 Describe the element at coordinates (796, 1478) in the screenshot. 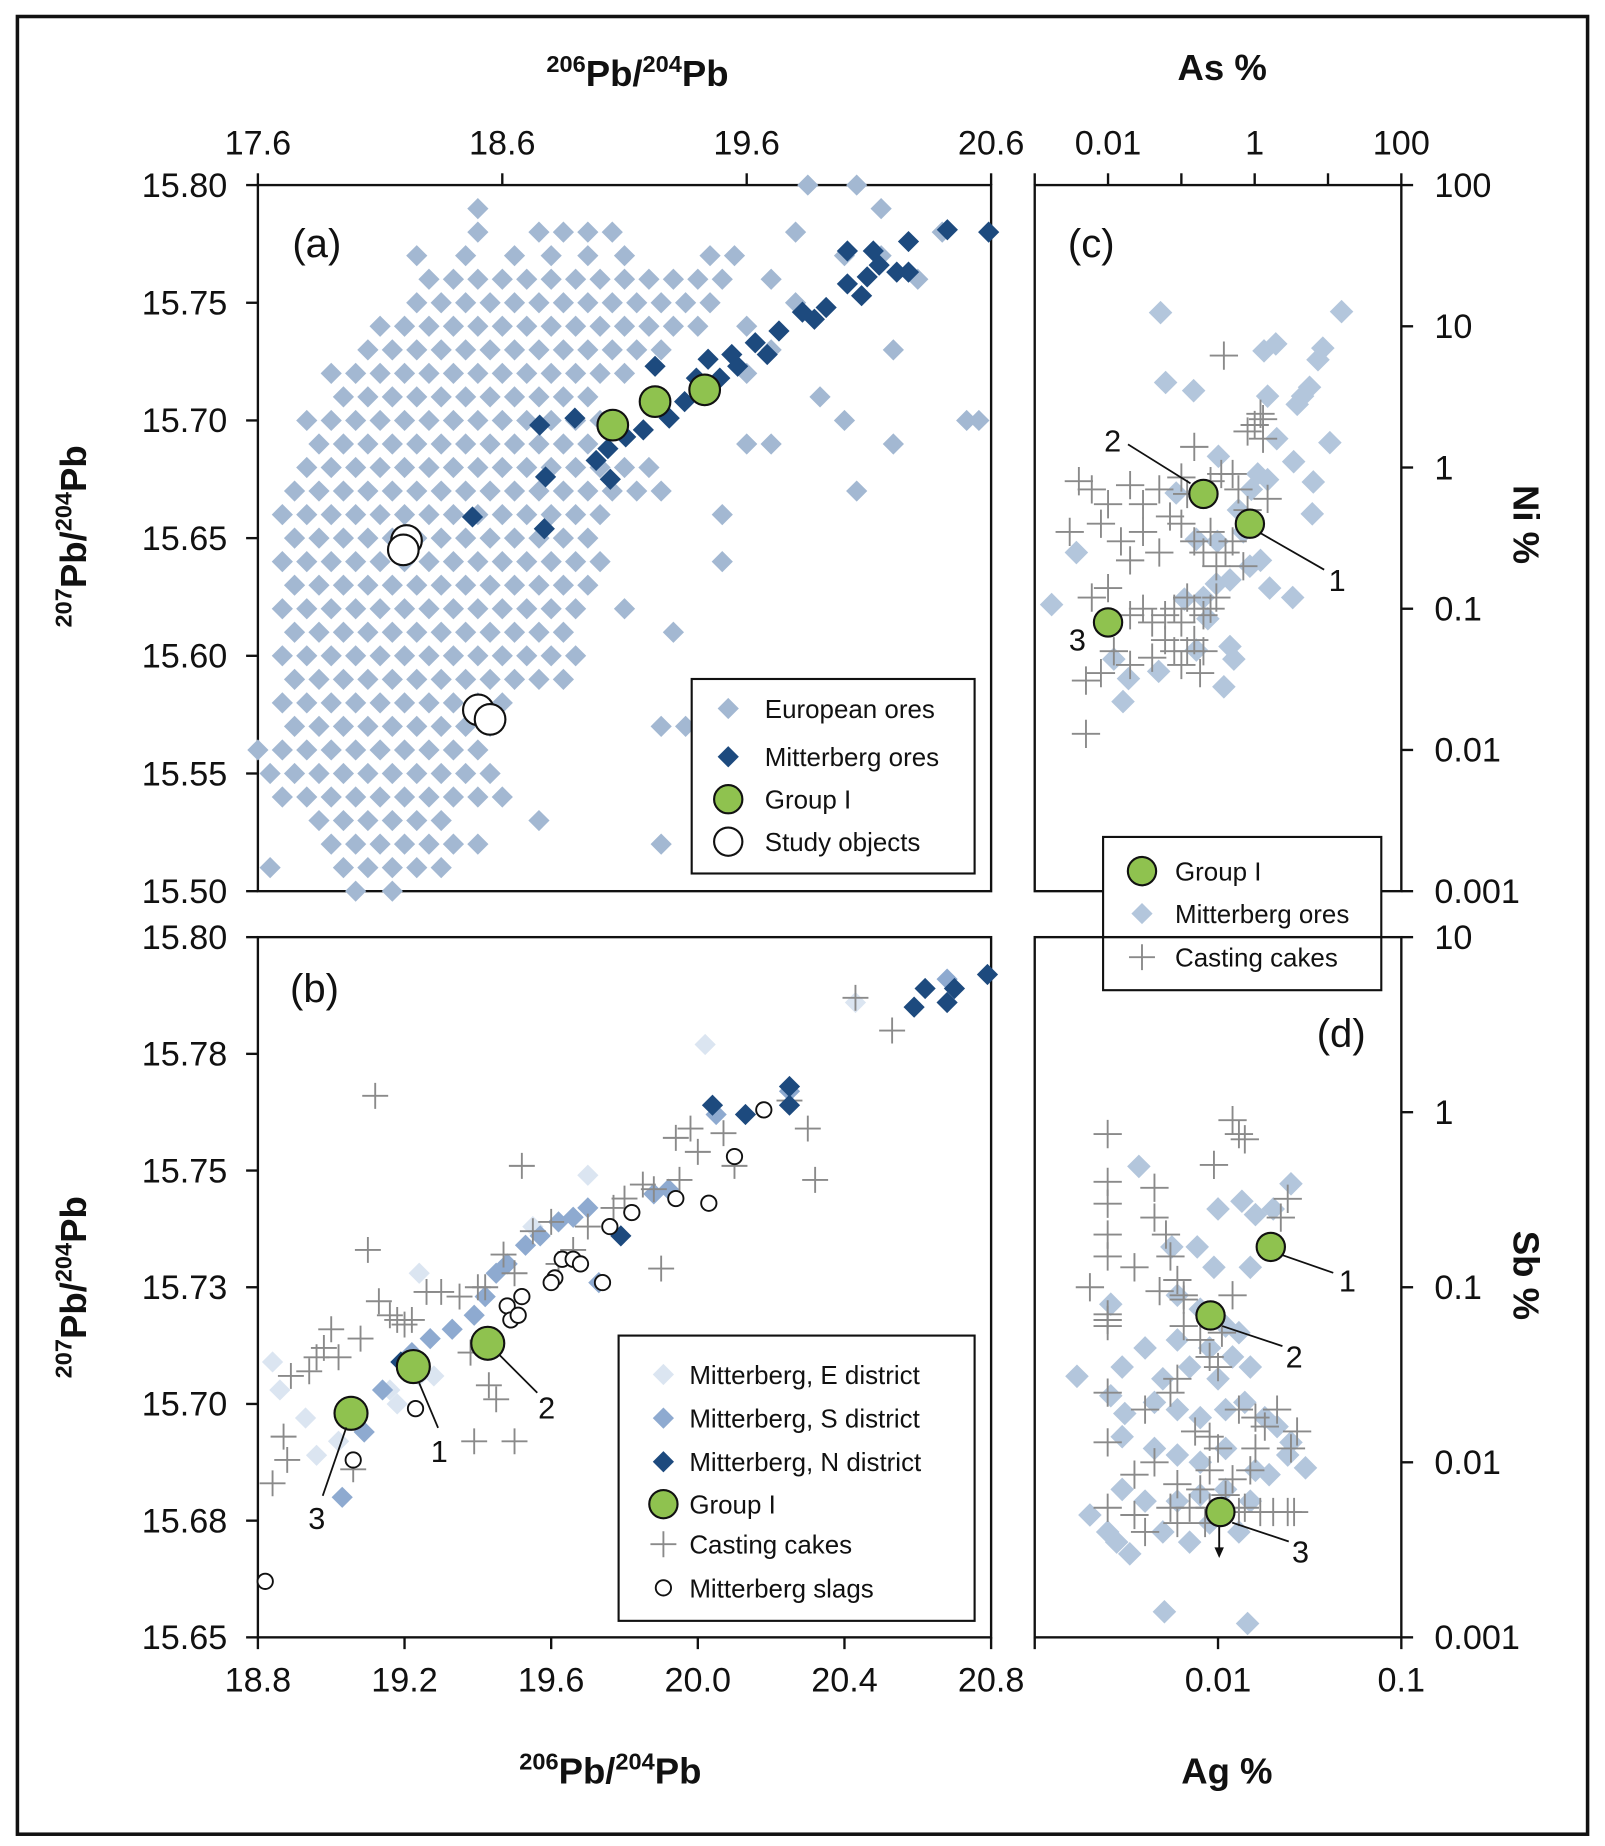

I see `legend-box` at that location.